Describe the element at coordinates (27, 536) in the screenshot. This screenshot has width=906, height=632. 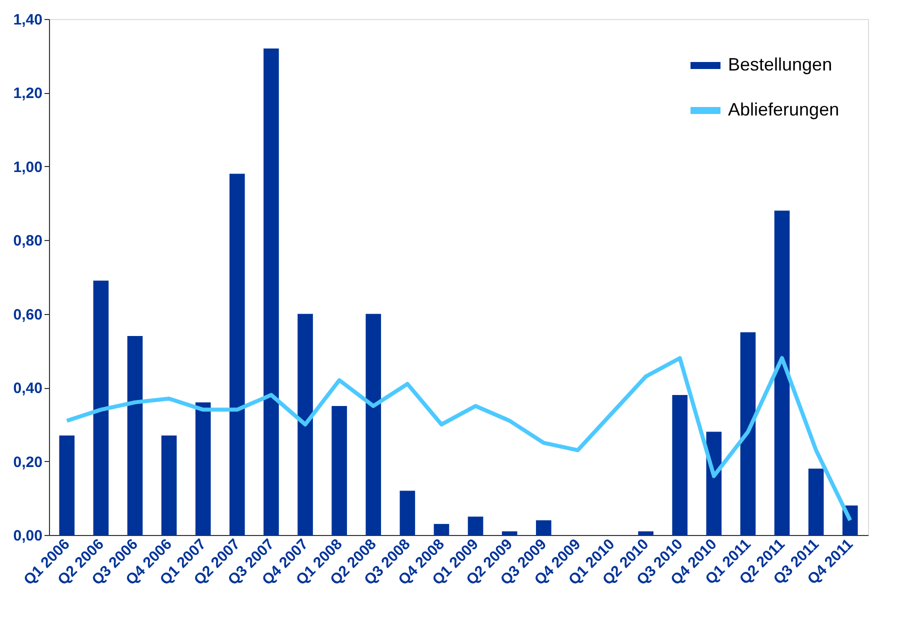
I see `y-tick-label: 0,00` at that location.